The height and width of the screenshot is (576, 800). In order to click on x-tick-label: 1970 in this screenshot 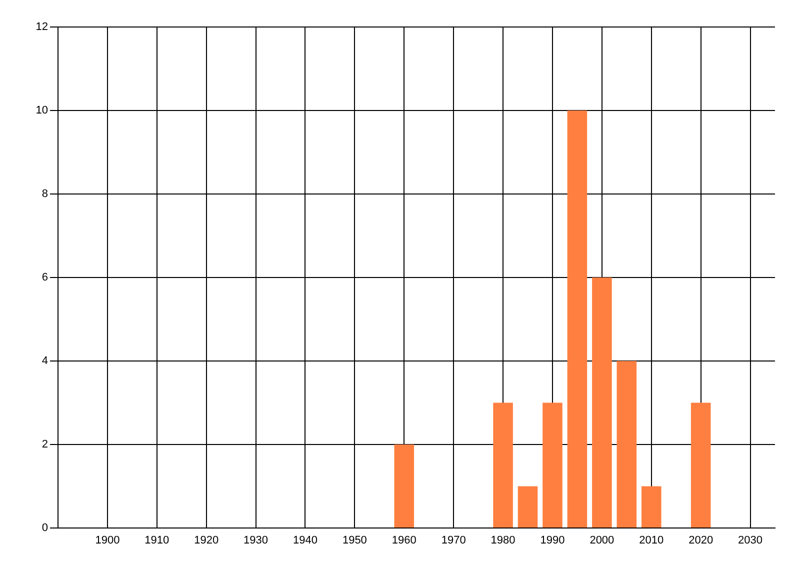, I will do `click(453, 540)`.